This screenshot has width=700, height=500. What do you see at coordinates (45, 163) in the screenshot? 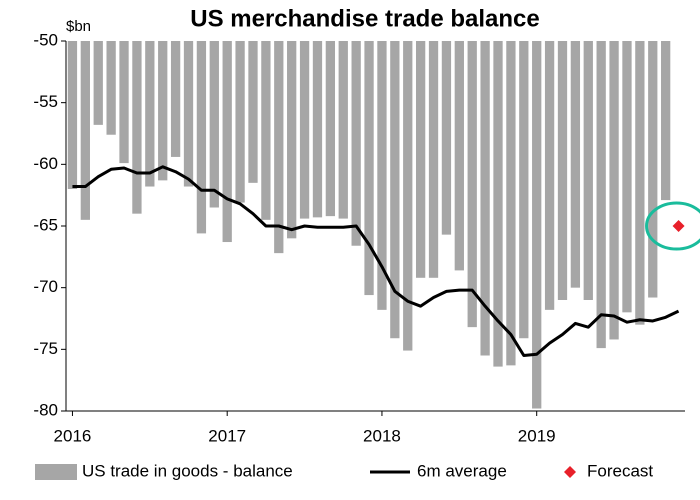
I see `y-tick-label: -60` at bounding box center [45, 163].